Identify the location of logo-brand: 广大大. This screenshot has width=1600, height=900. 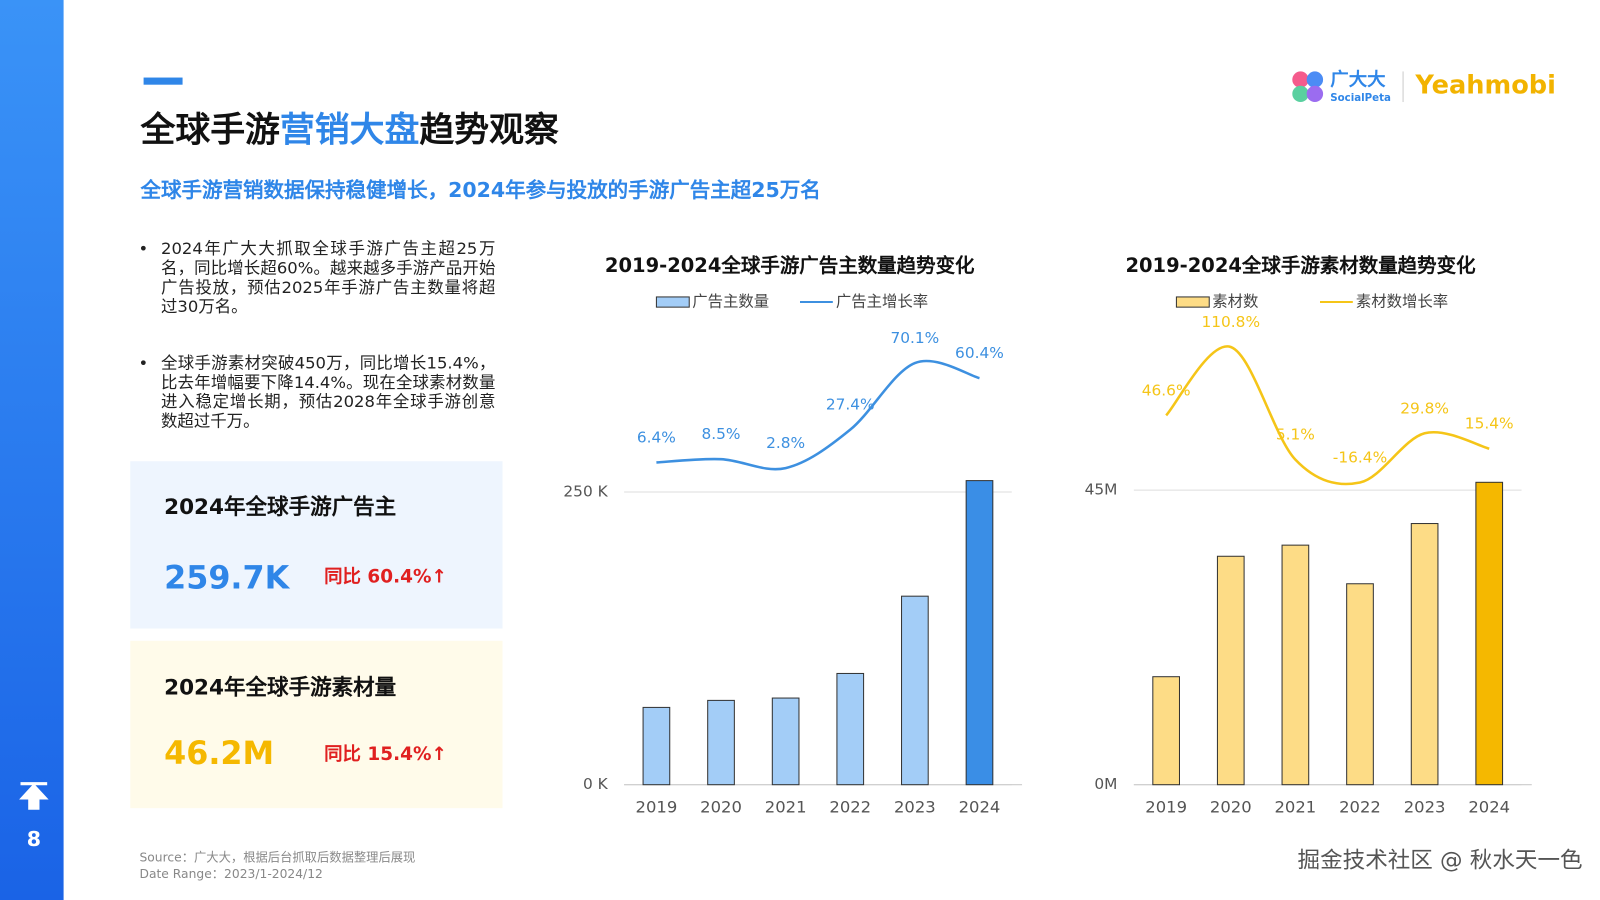
(1358, 80).